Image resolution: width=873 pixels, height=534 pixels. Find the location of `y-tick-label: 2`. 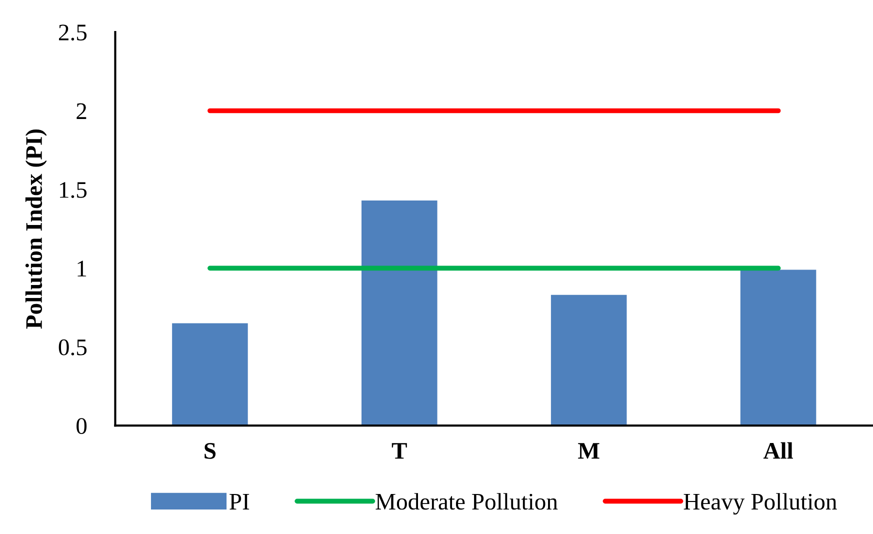

y-tick-label: 2 is located at coordinates (81, 111).